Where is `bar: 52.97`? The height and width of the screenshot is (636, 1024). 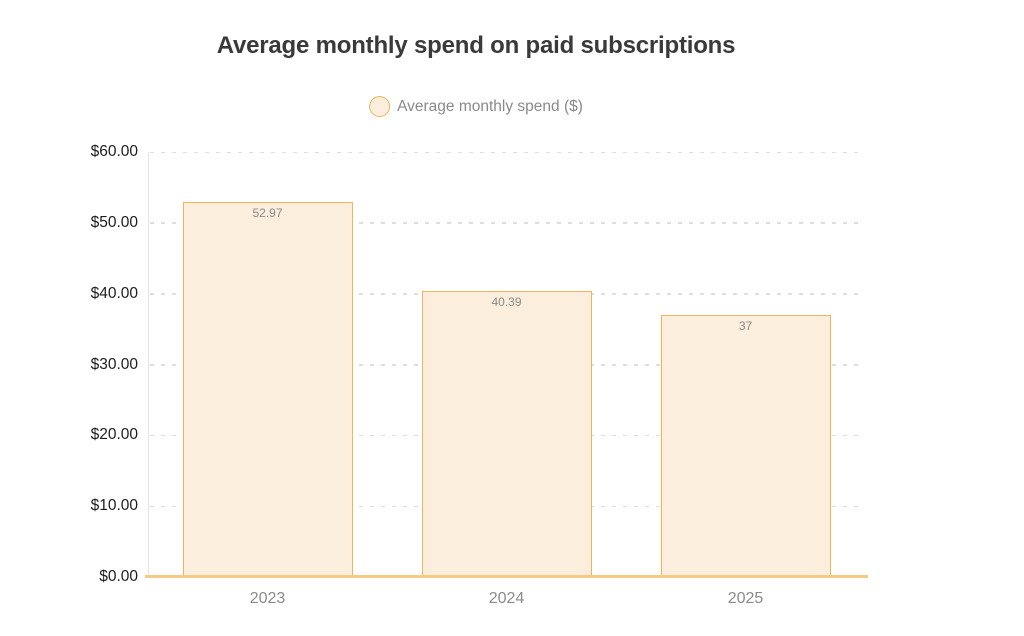 bar: 52.97 is located at coordinates (267, 389).